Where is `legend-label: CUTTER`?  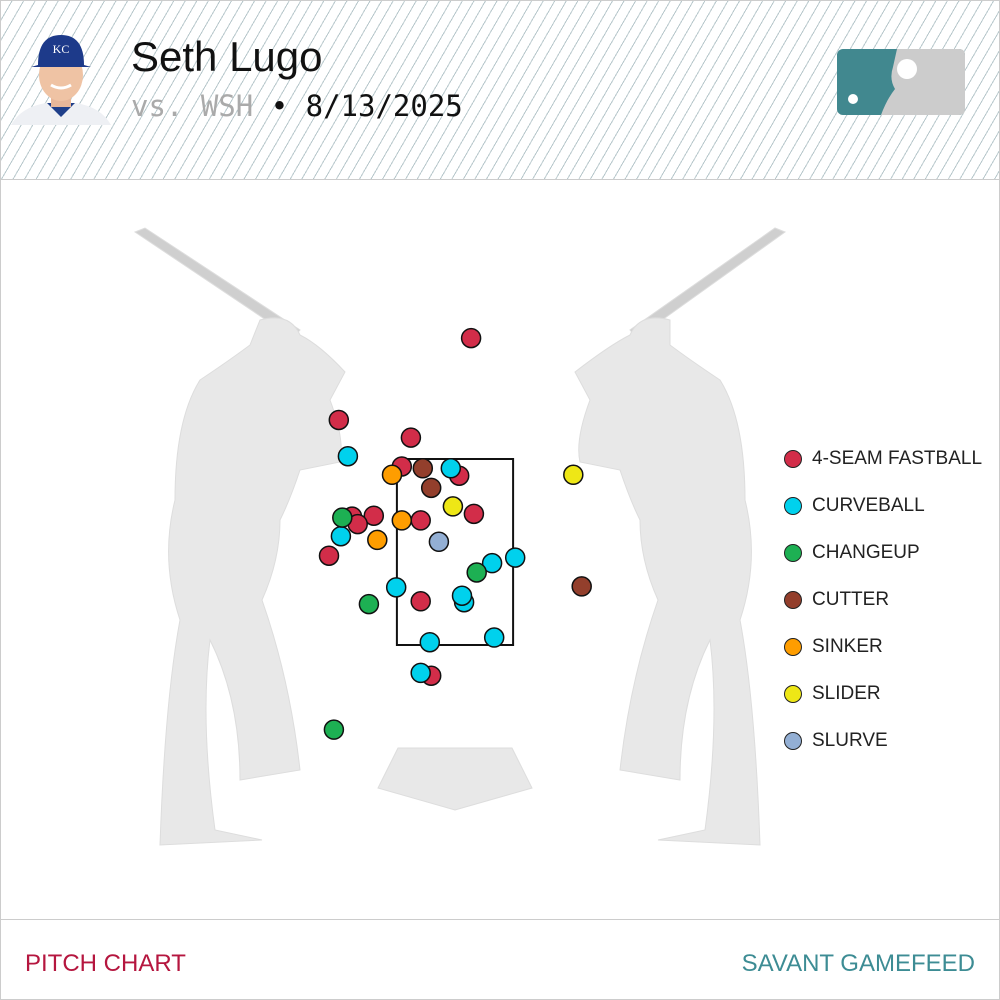
legend-label: CUTTER is located at coordinates (851, 599).